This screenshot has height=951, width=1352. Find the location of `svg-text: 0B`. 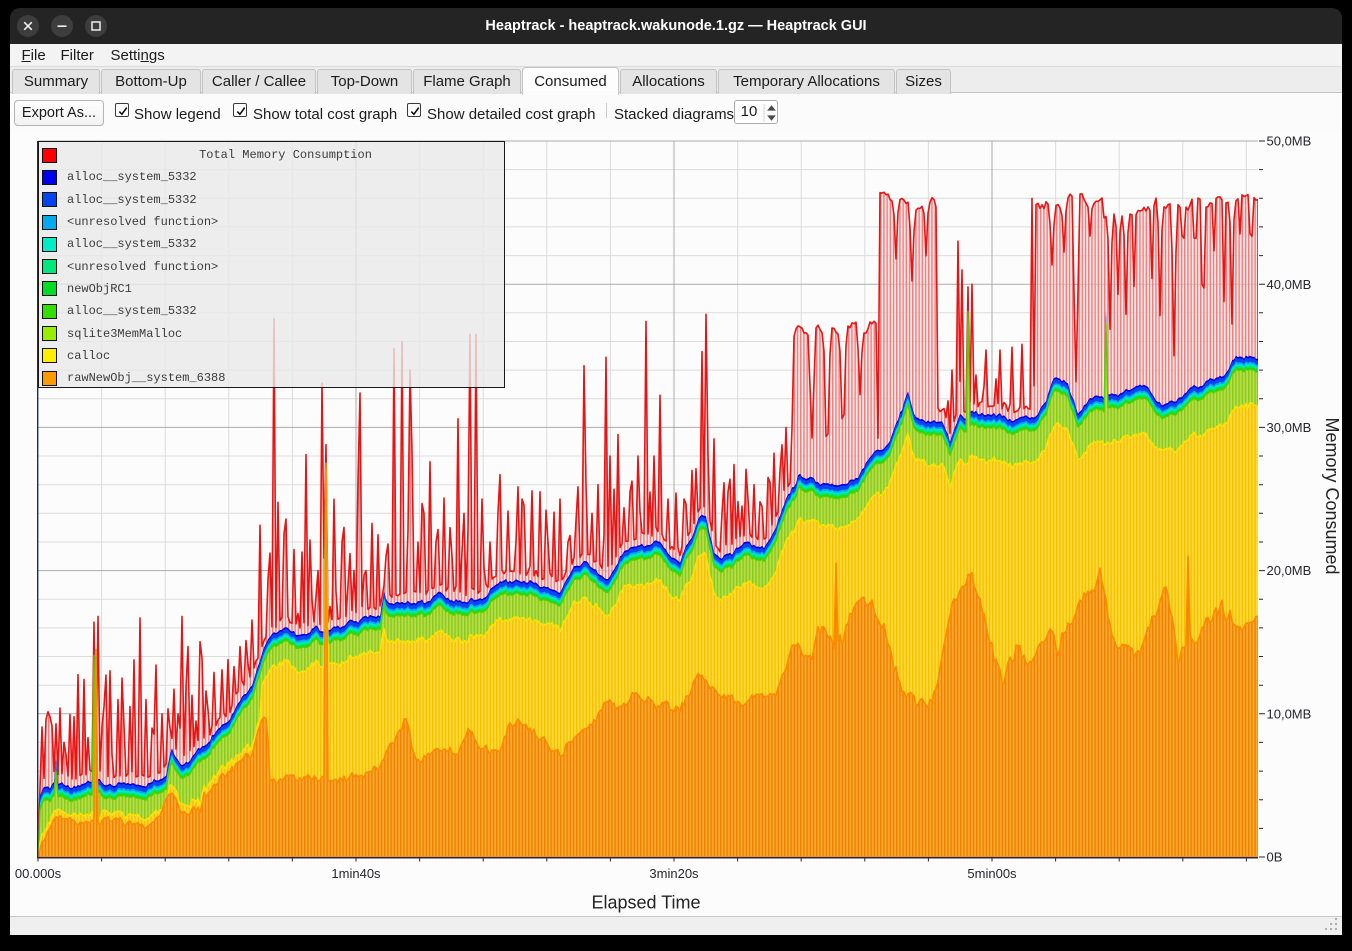

svg-text: 0B is located at coordinates (1275, 857).